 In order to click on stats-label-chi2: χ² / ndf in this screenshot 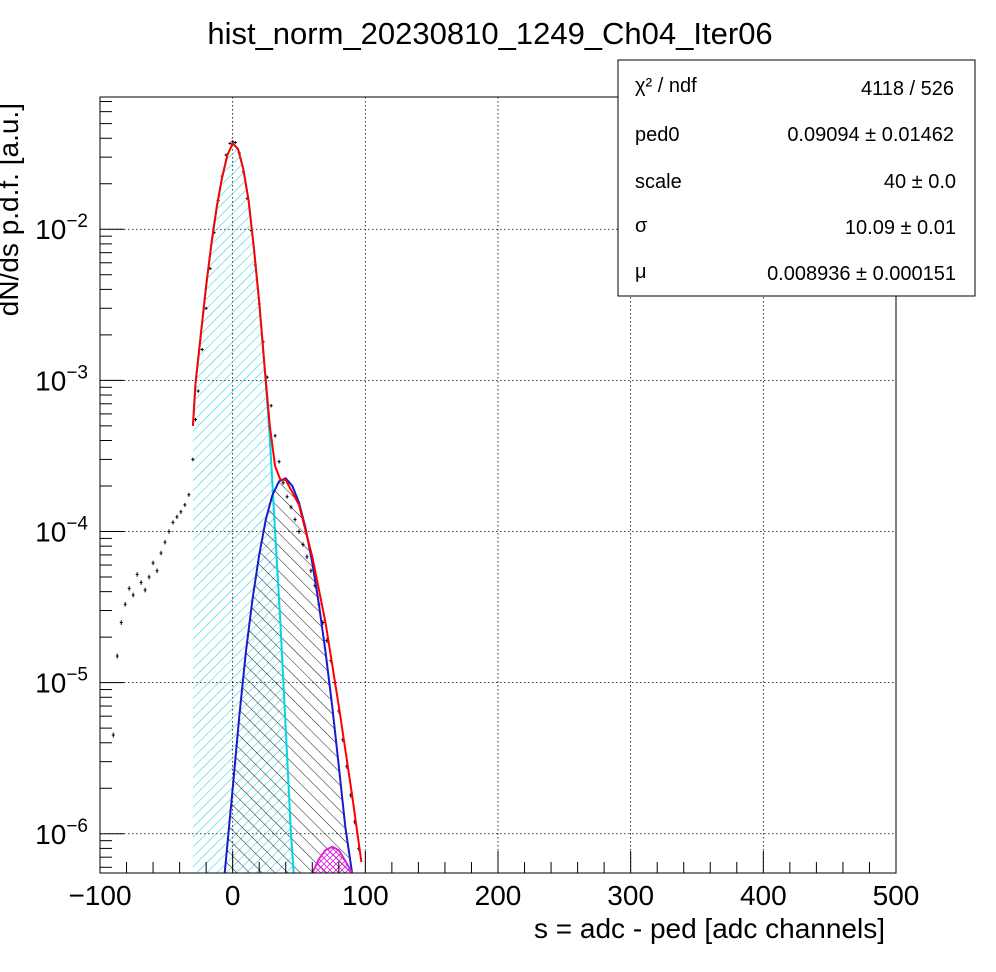, I will do `click(666, 86)`.